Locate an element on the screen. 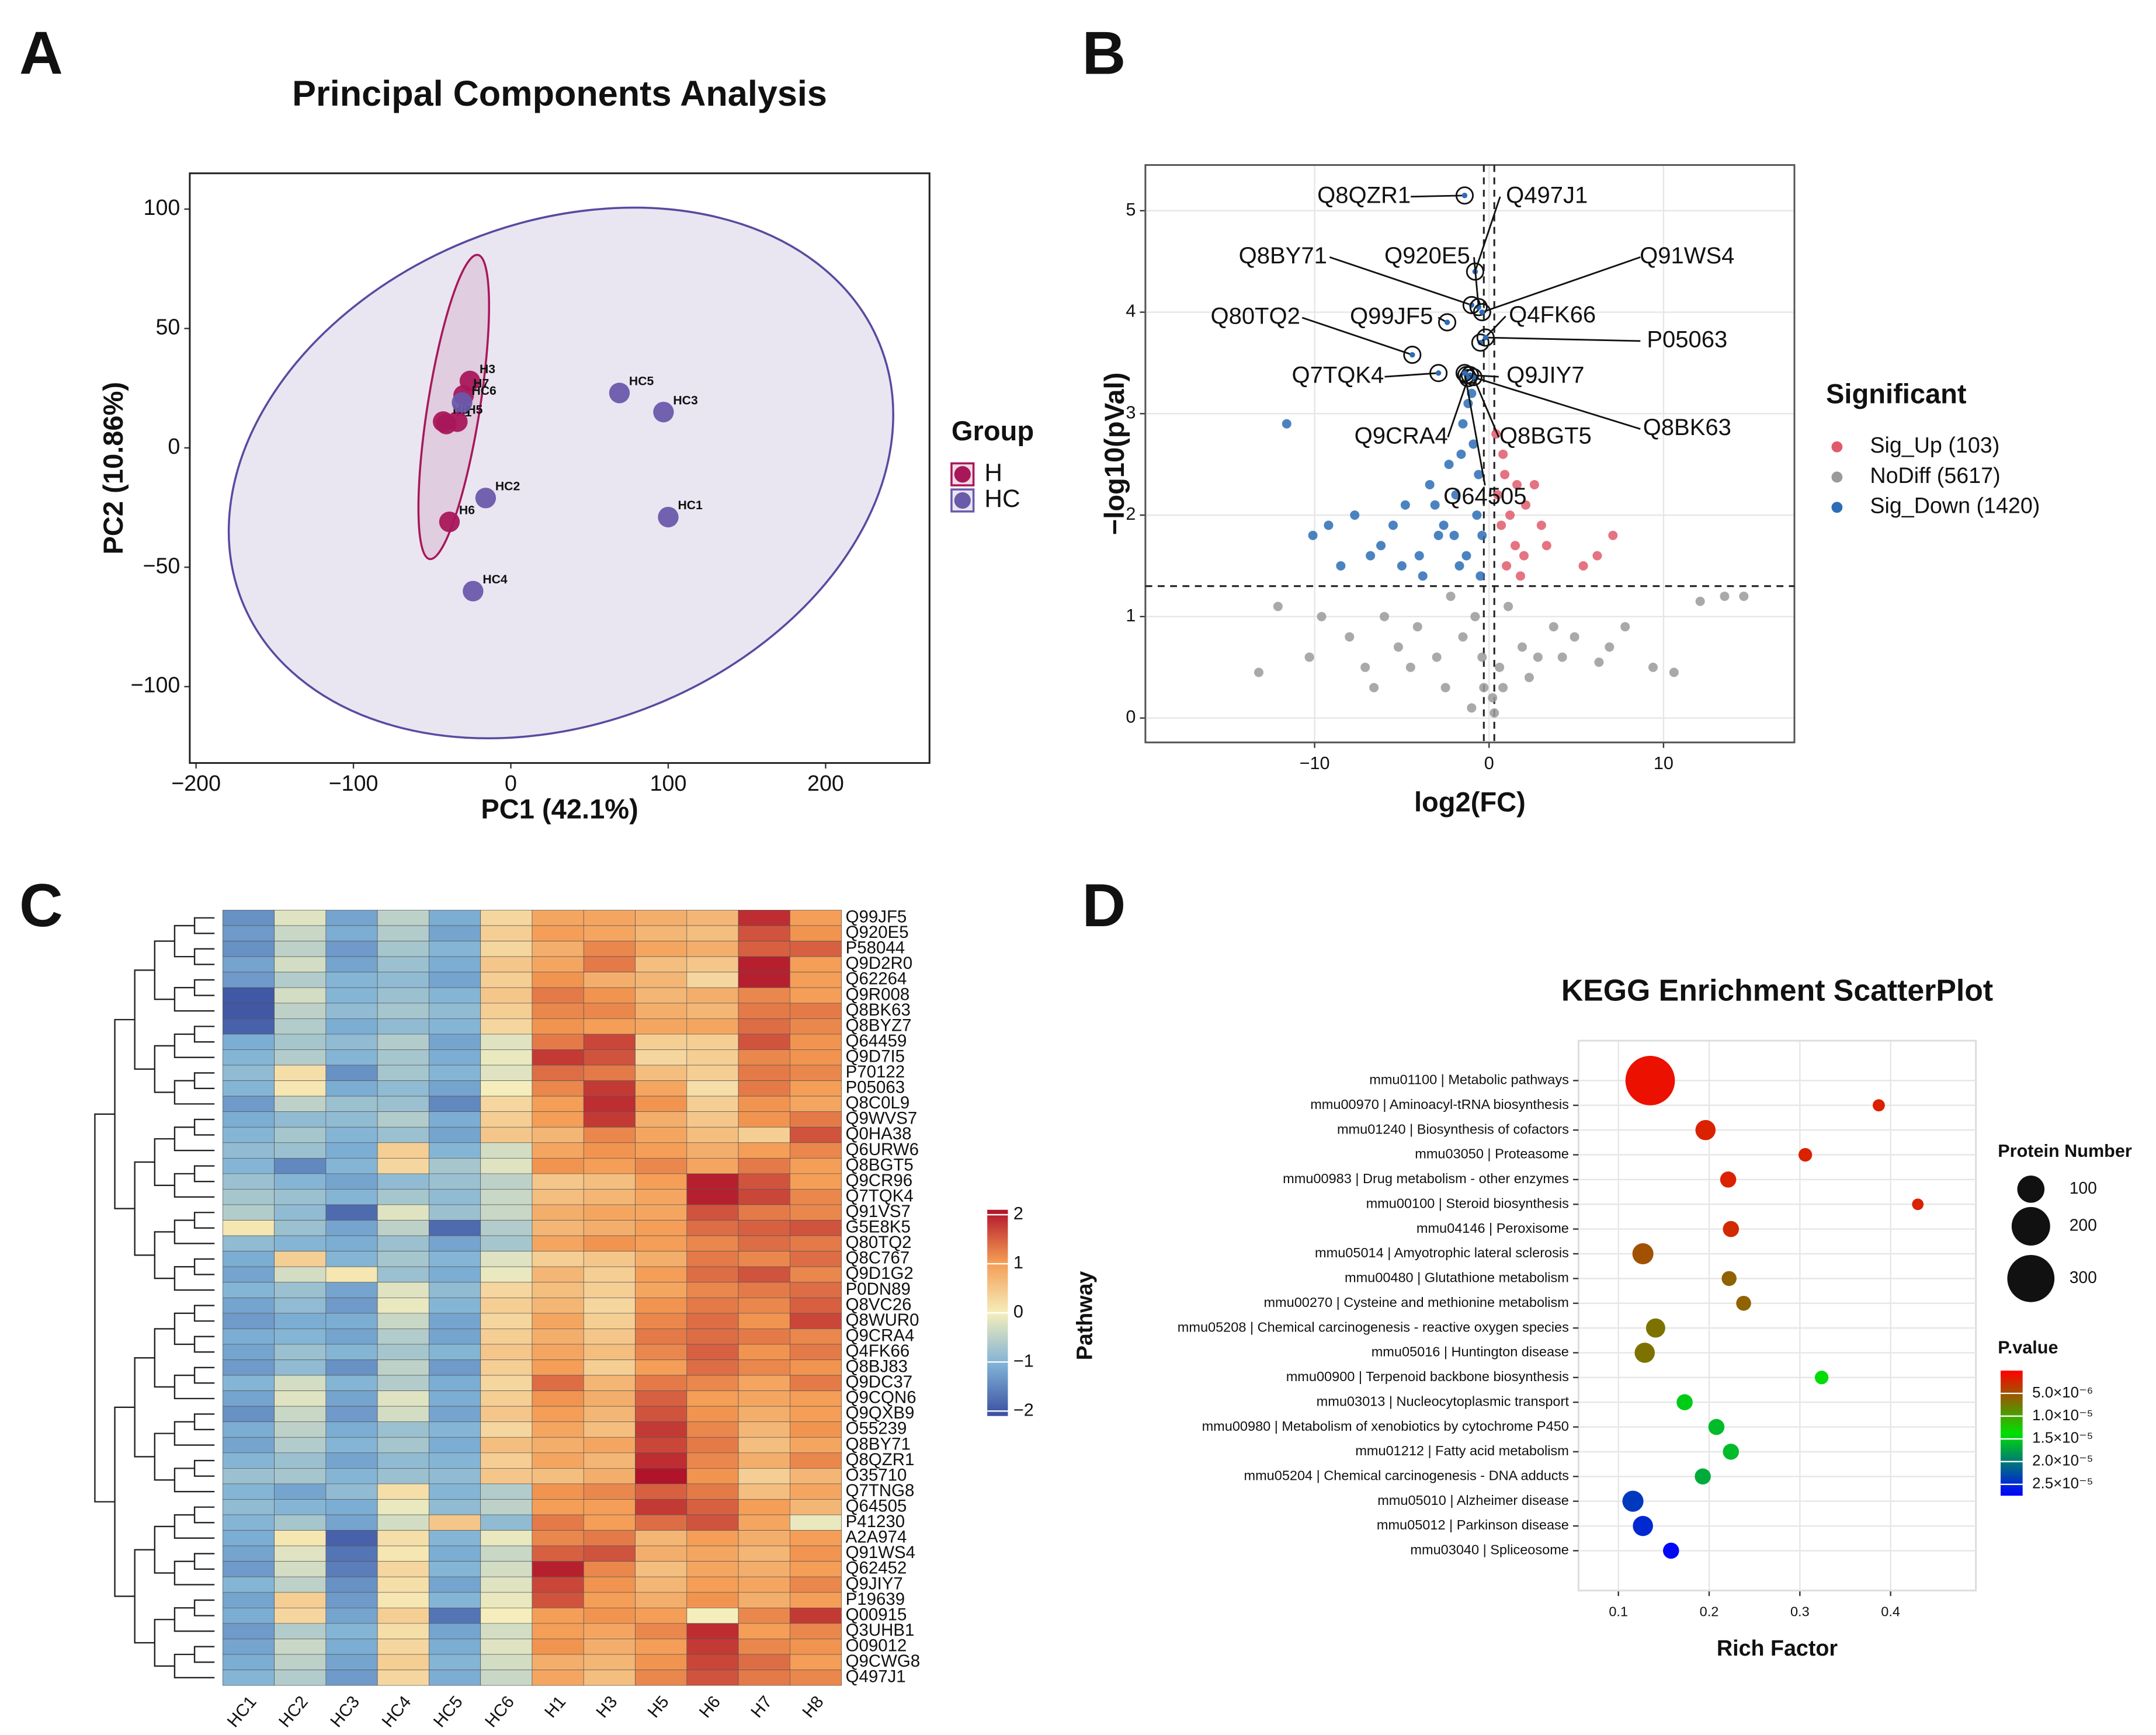 This screenshot has width=2156, height=1735. row-label: Q9QXB9 is located at coordinates (880, 1413).